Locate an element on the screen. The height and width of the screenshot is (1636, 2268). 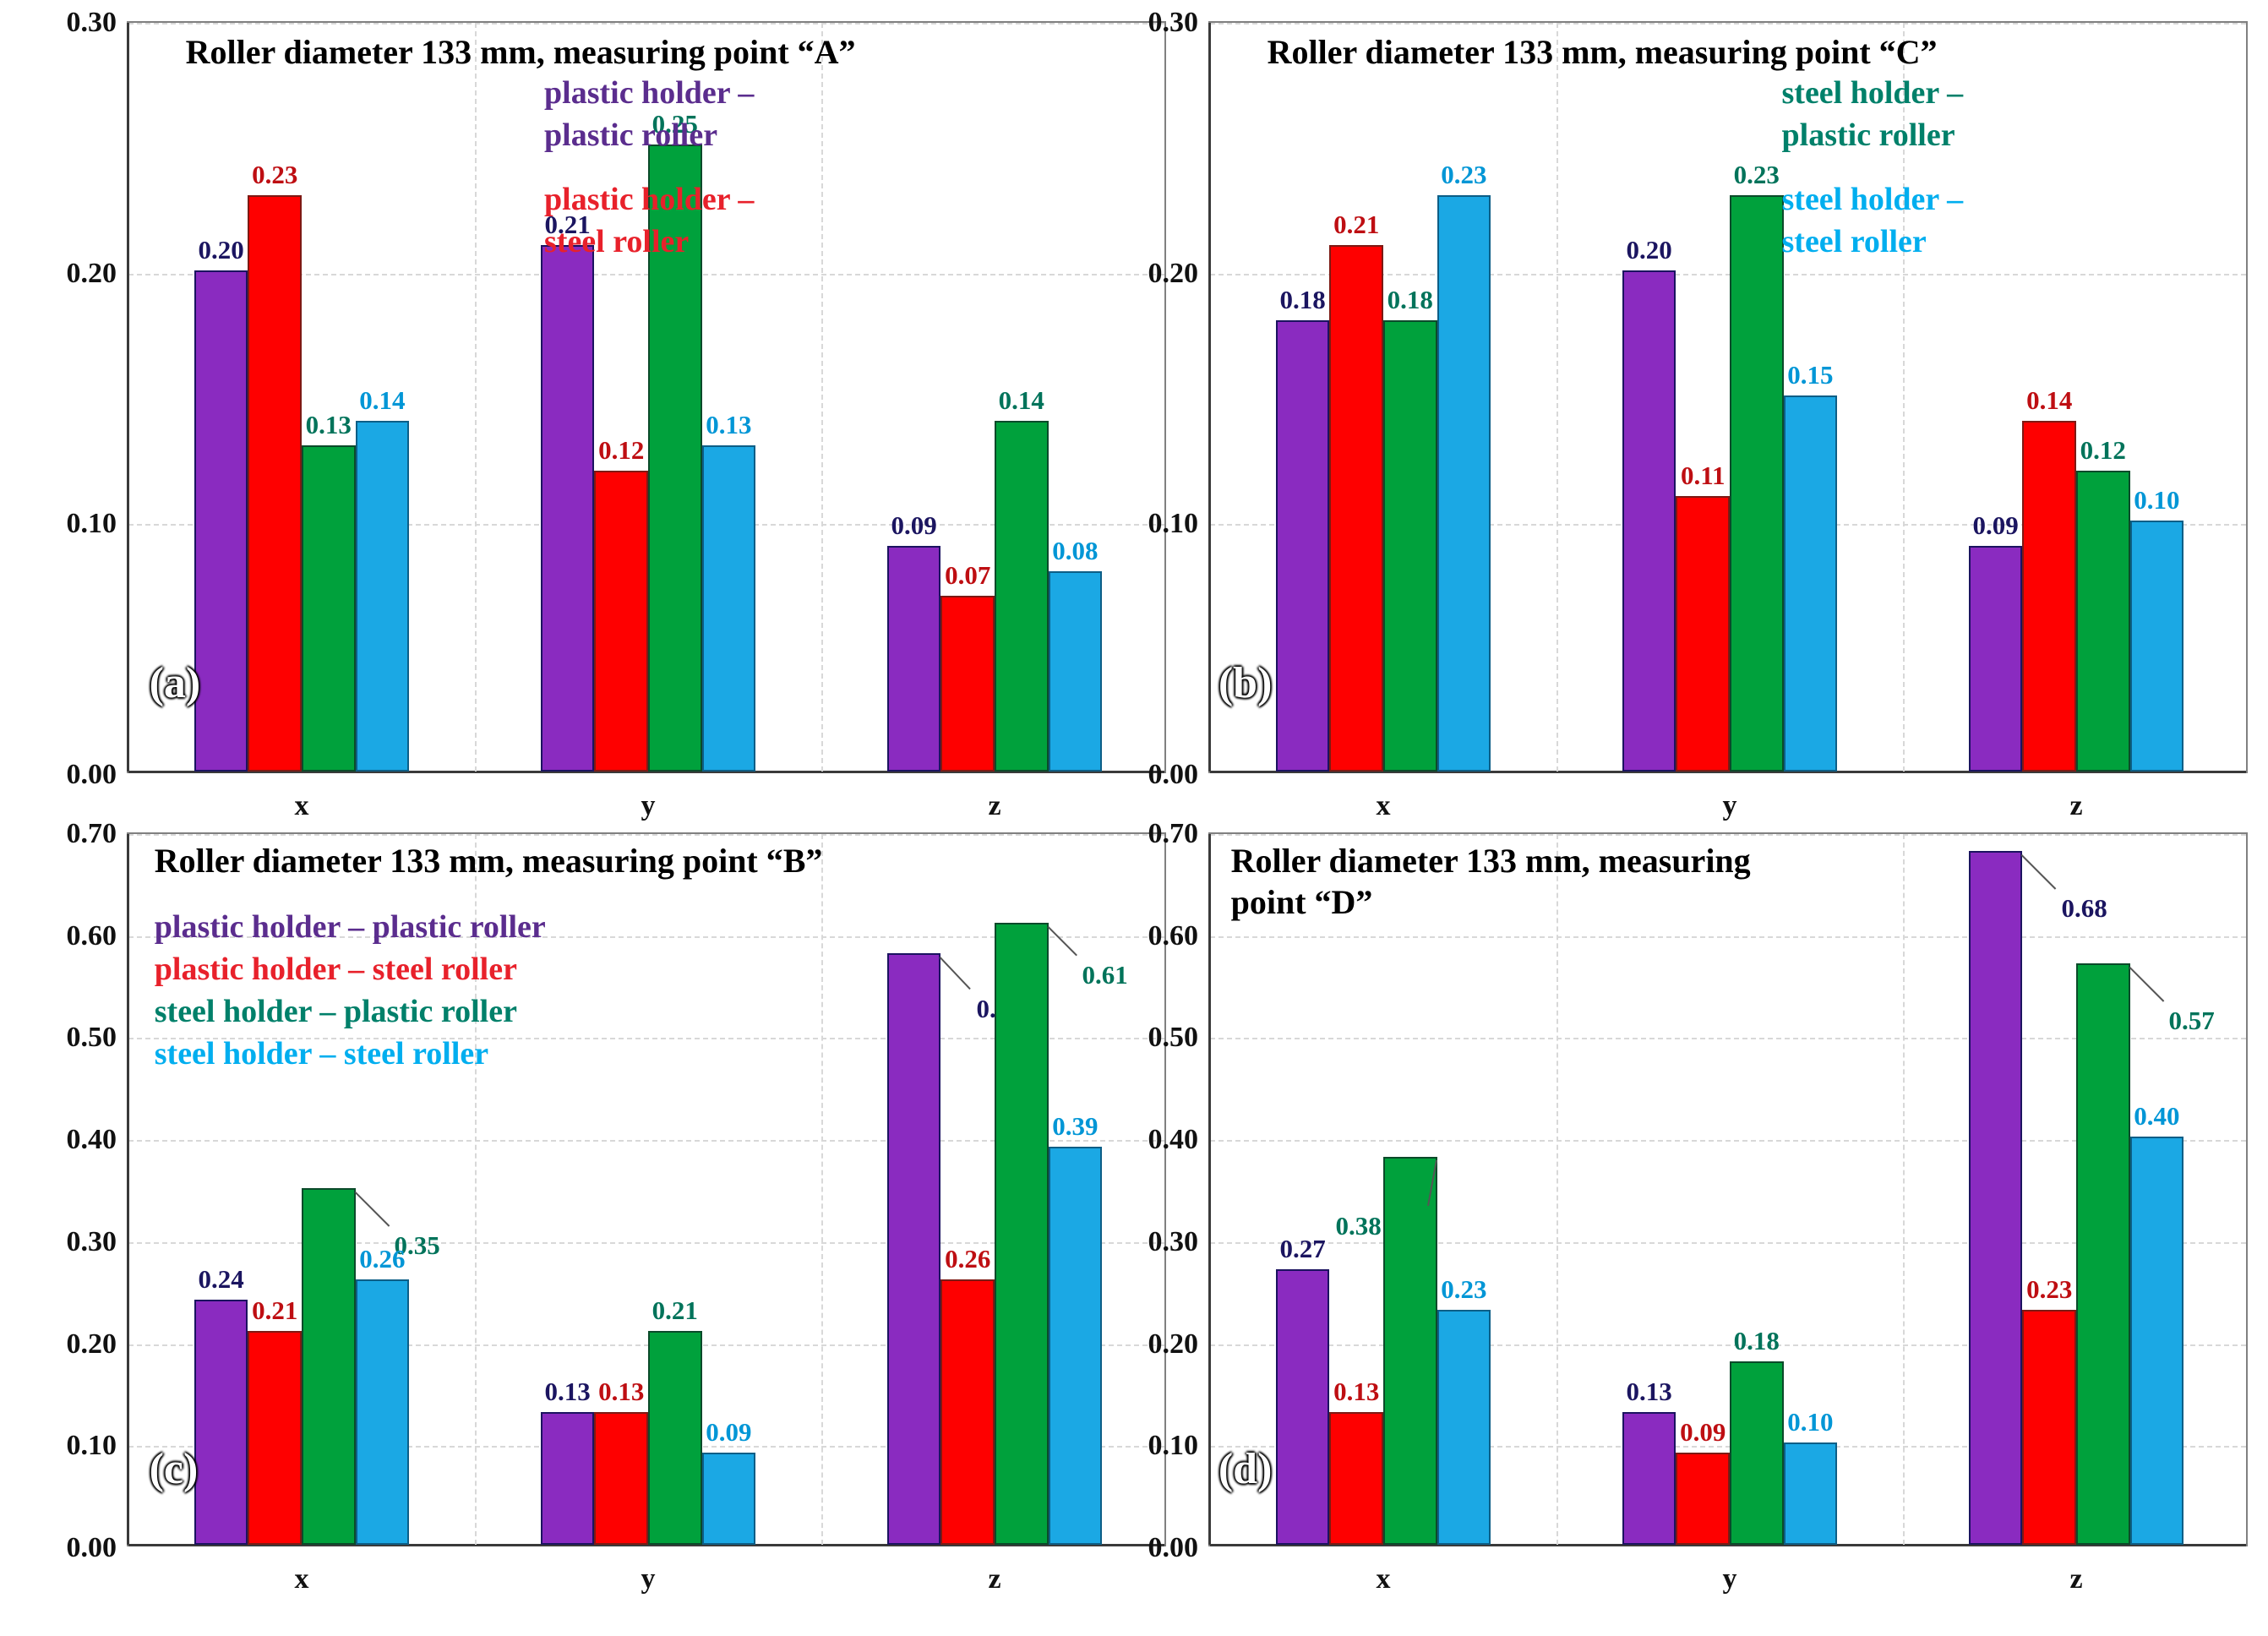
bar-b-x-s1 is located at coordinates (1356, 508).